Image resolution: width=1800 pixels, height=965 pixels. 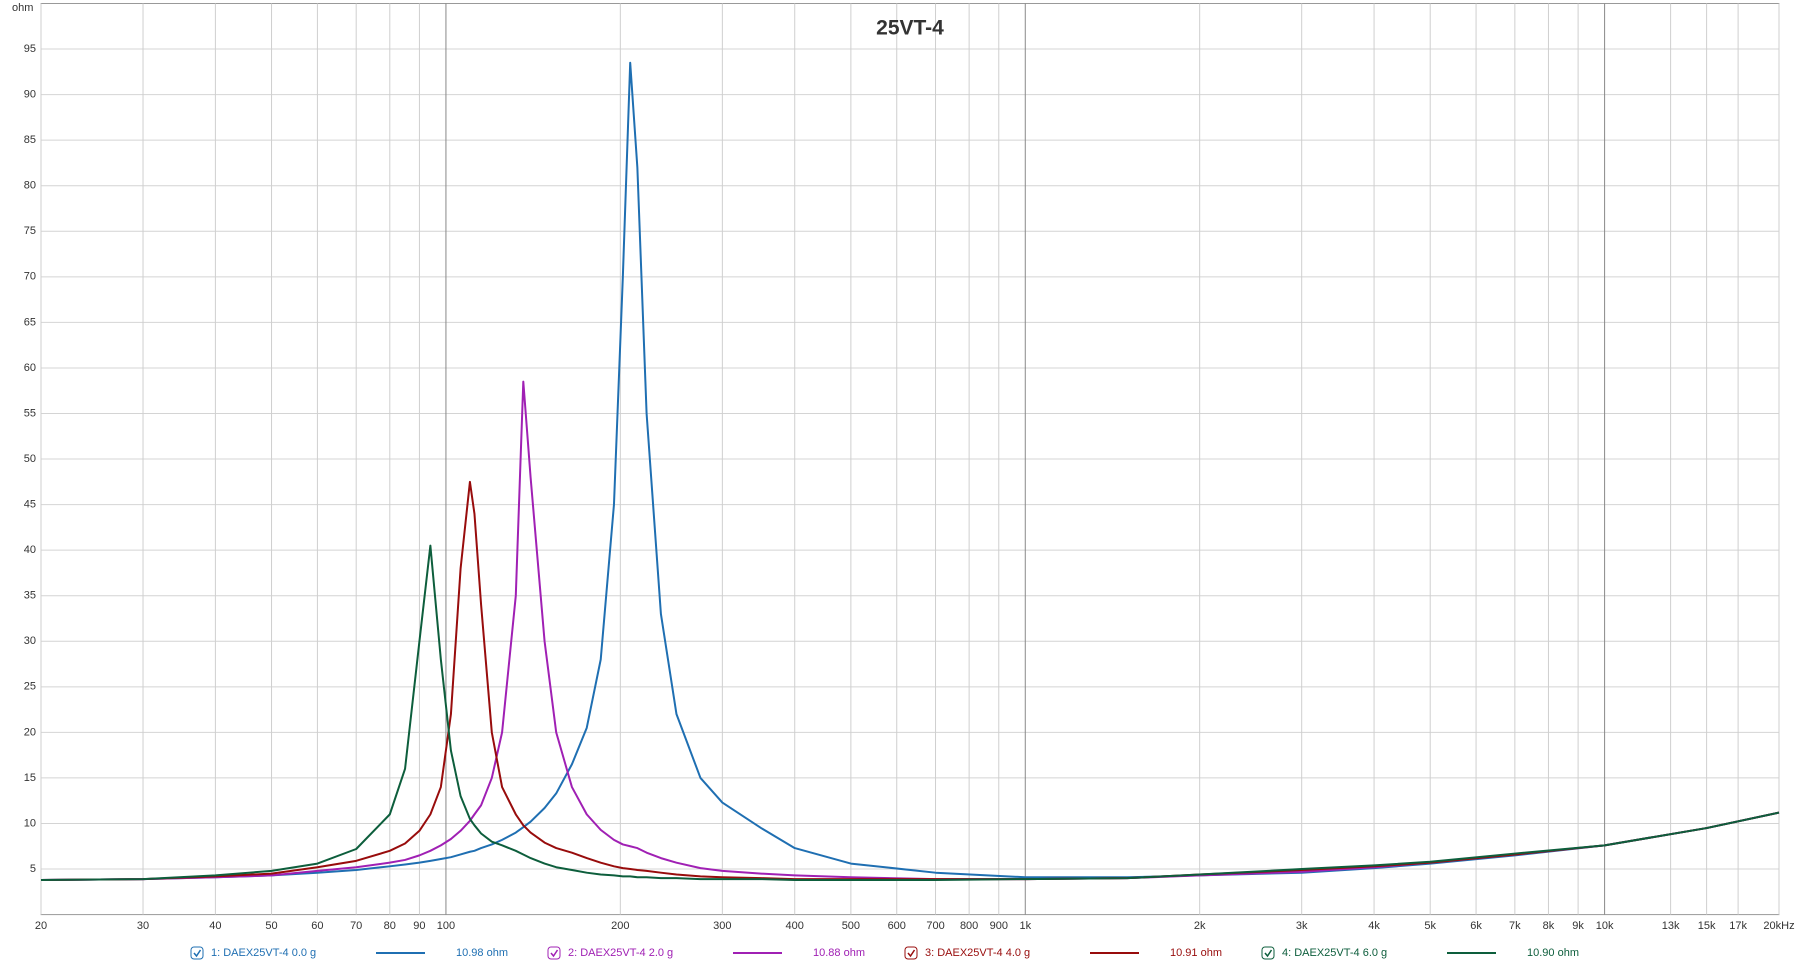 What do you see at coordinates (795, 926) in the screenshot?
I see `x-tick-label: 400` at bounding box center [795, 926].